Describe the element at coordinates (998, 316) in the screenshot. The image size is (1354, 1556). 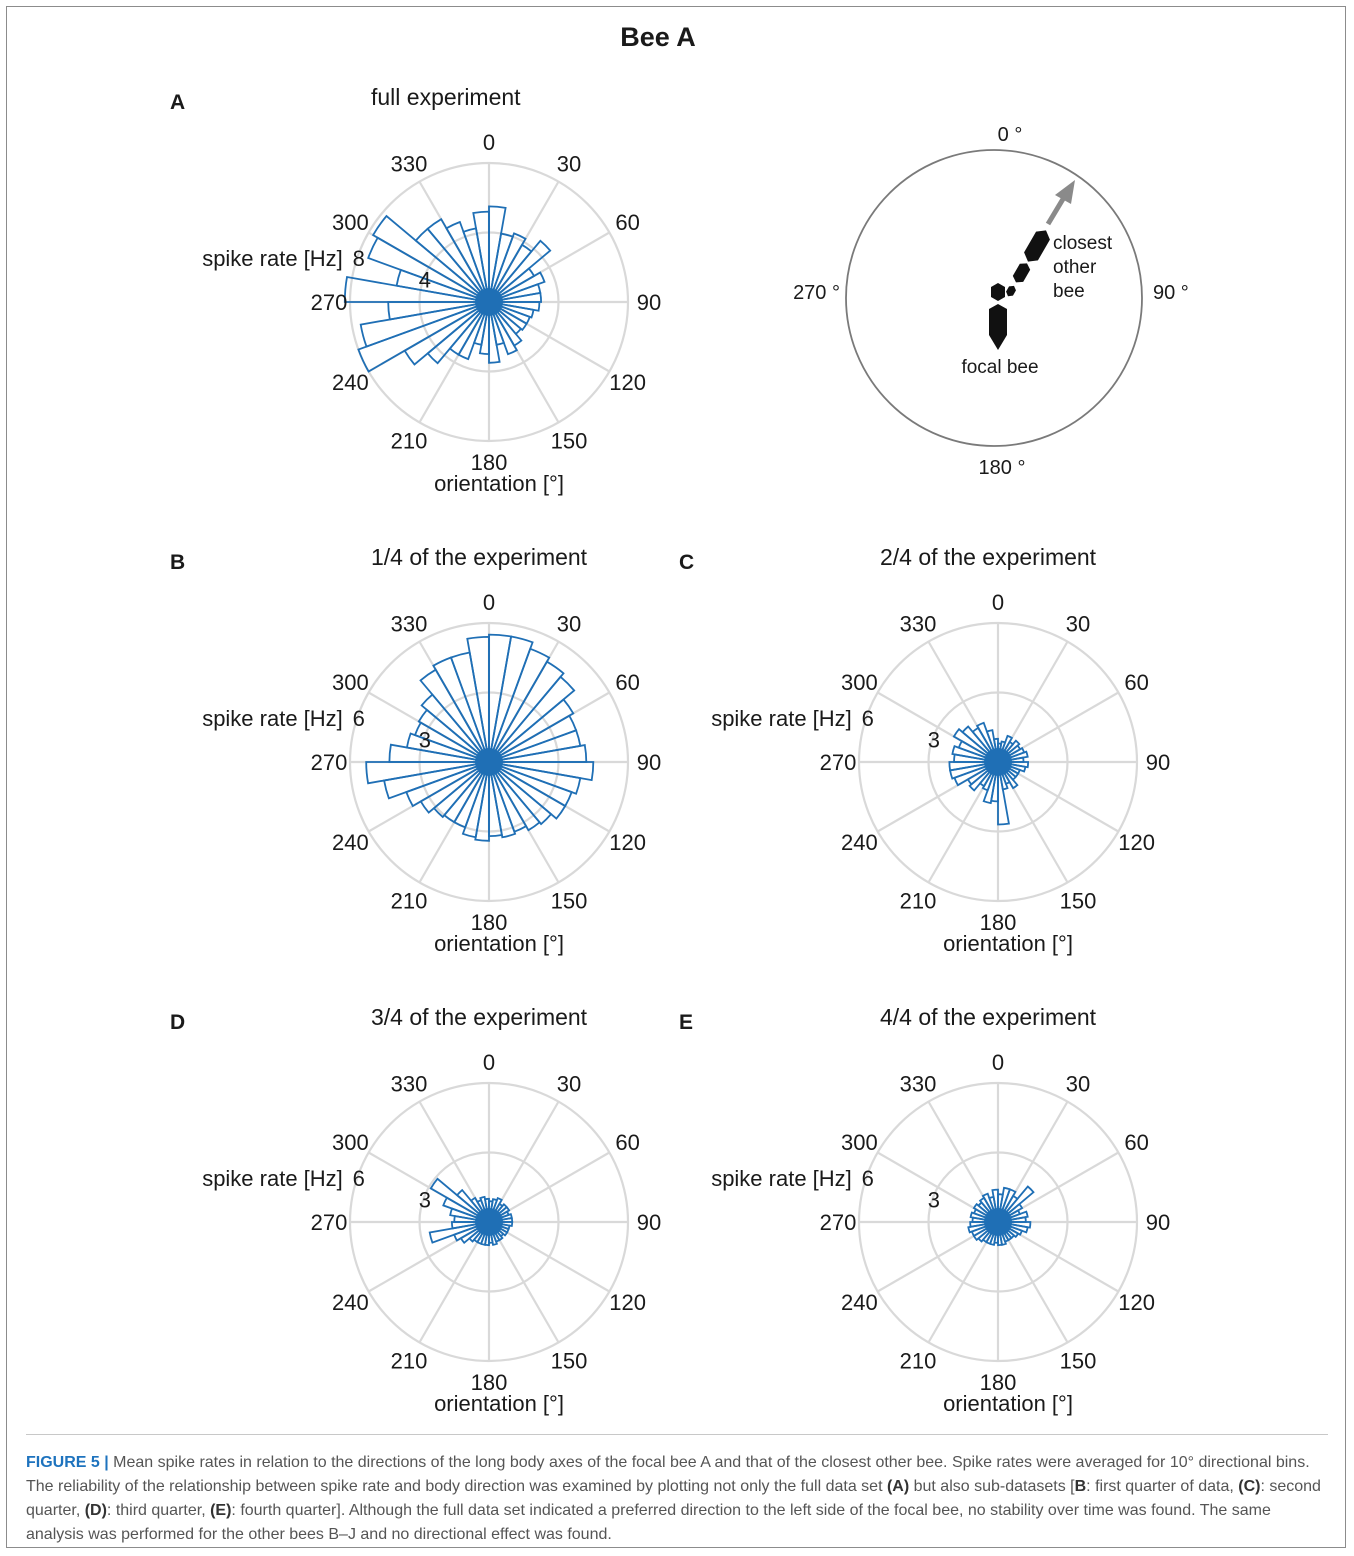
I see `focal-bee-icon` at that location.